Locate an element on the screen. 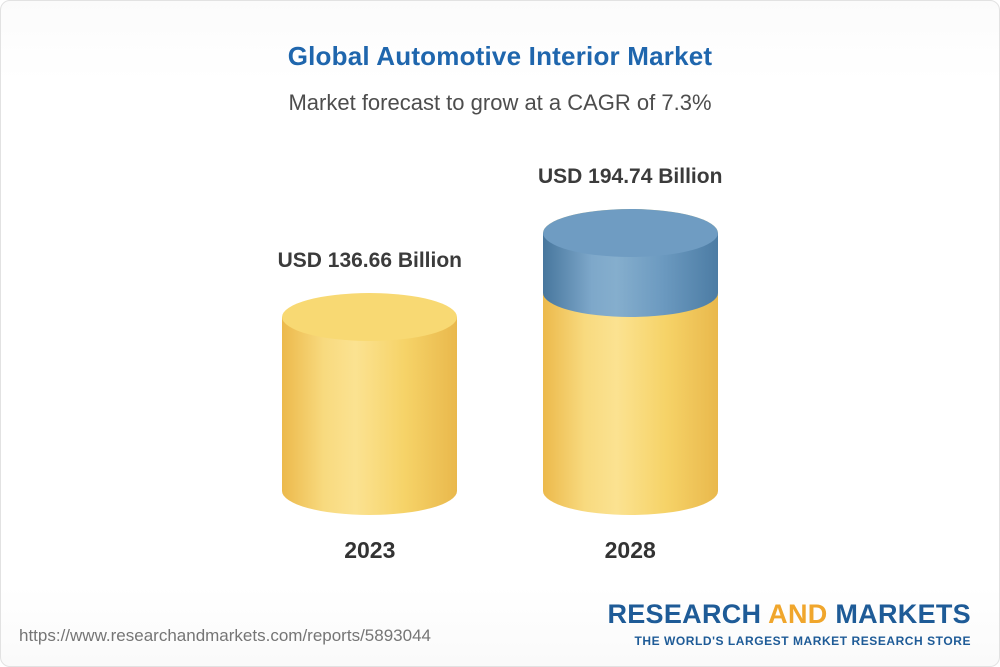 This screenshot has width=1000, height=667. logo-word-research: RESEARCH is located at coordinates (684, 614).